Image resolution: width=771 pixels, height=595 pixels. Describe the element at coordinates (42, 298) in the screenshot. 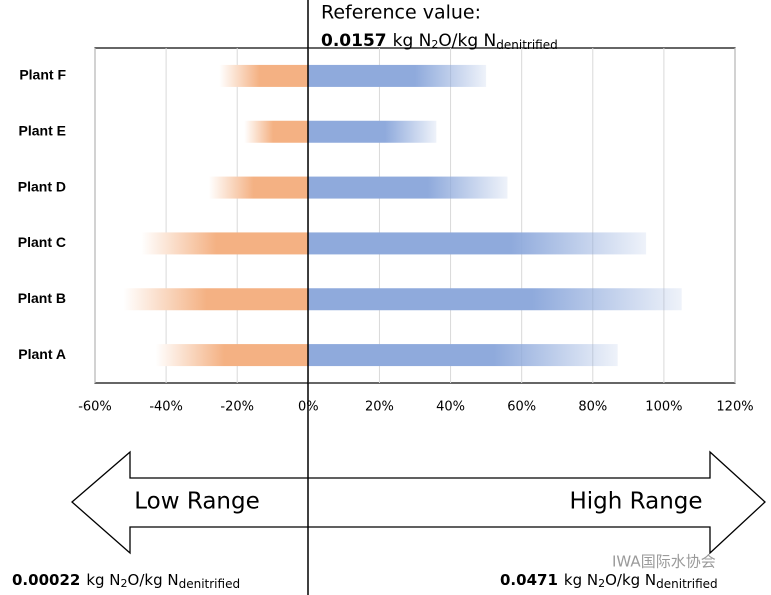

I see `category-label: Plant B` at that location.